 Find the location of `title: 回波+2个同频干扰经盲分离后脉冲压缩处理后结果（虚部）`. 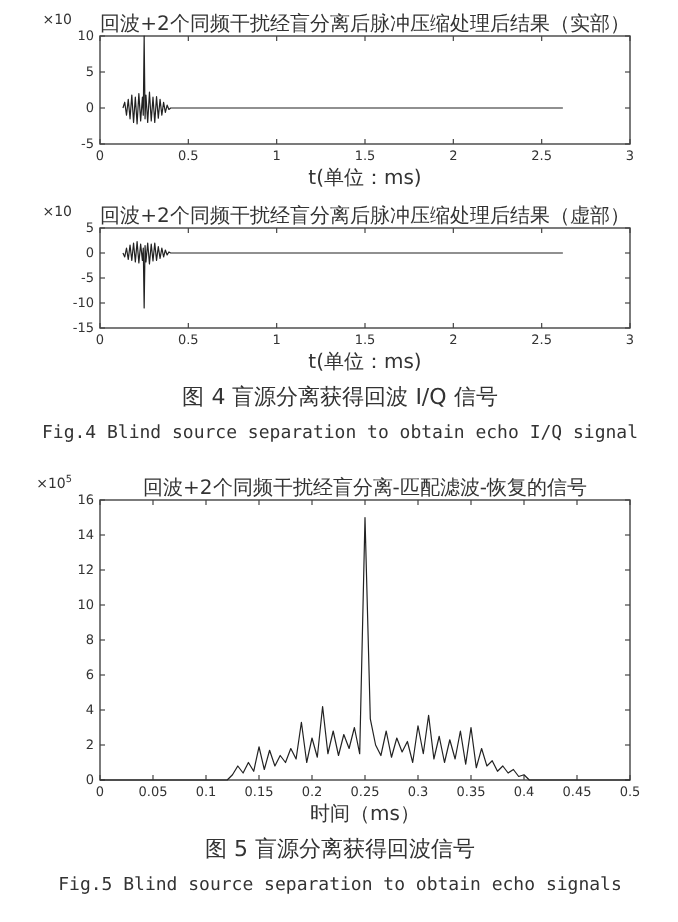

title: 回波+2个同频干扰经盲分离后脉冲压缩处理后结果（虚部） is located at coordinates (365, 217).